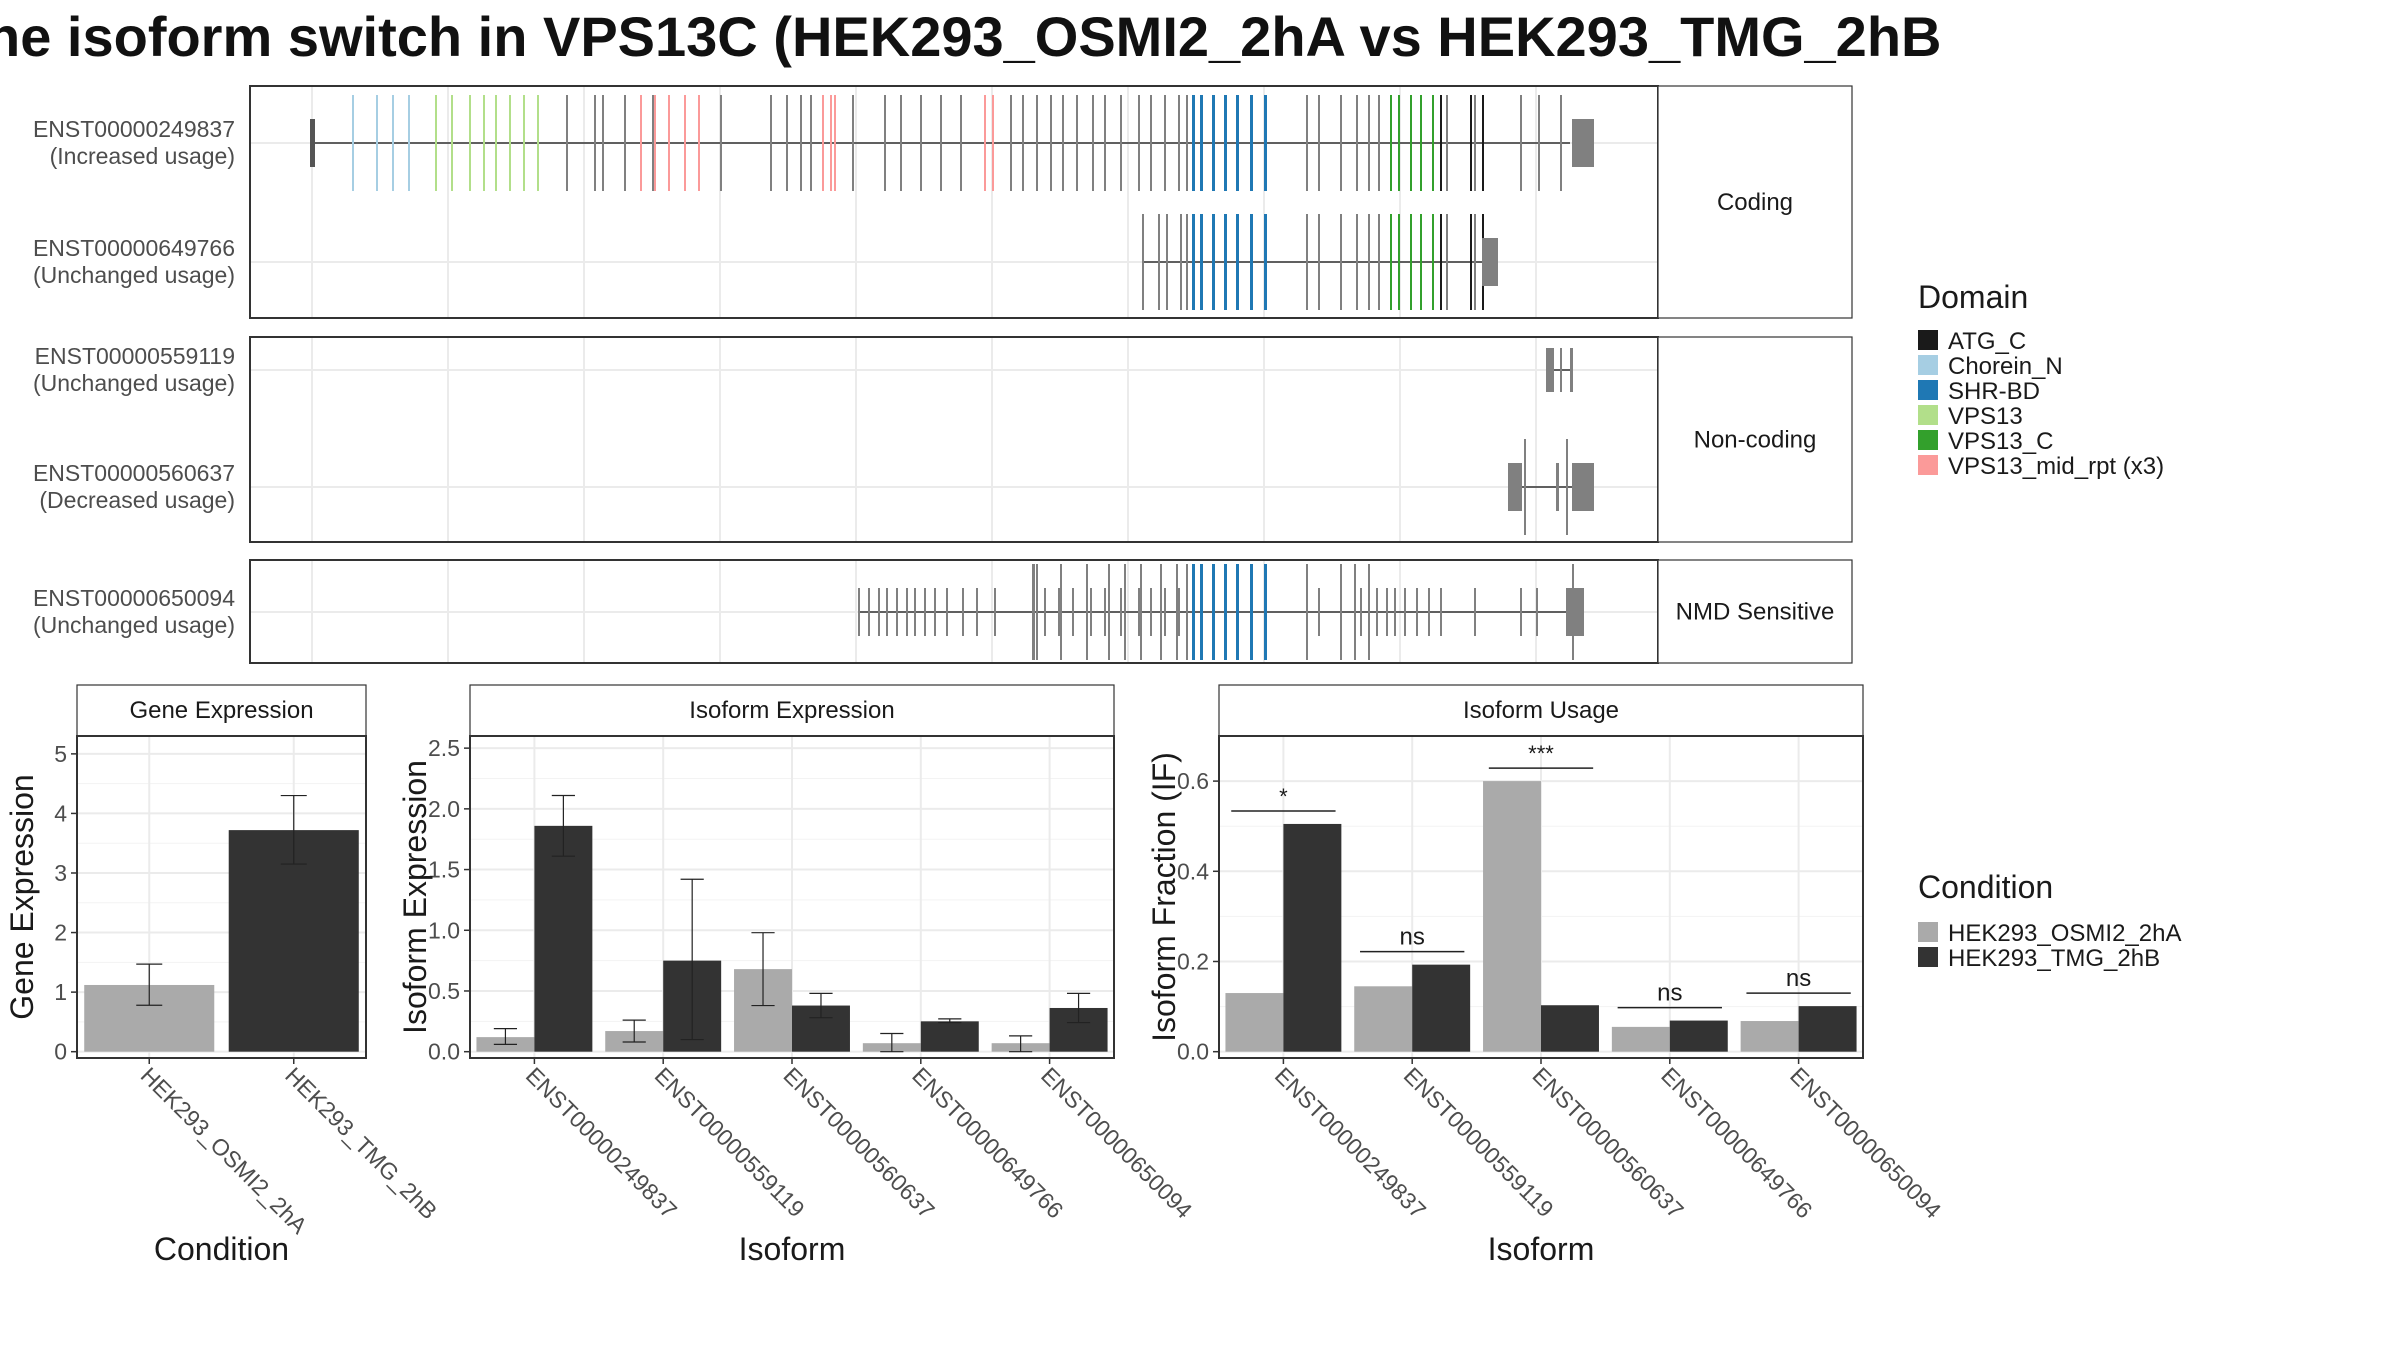 The image size is (2400, 1350). I want to click on y-tick-label: 0.6, so click(1193, 781).